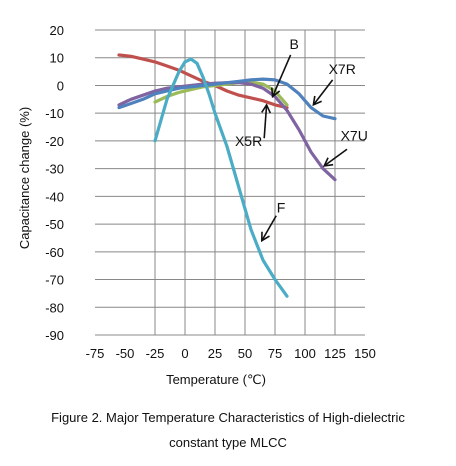 Image resolution: width=456 pixels, height=466 pixels. Describe the element at coordinates (294, 44) in the screenshot. I see `series-annotation-label: B` at that location.